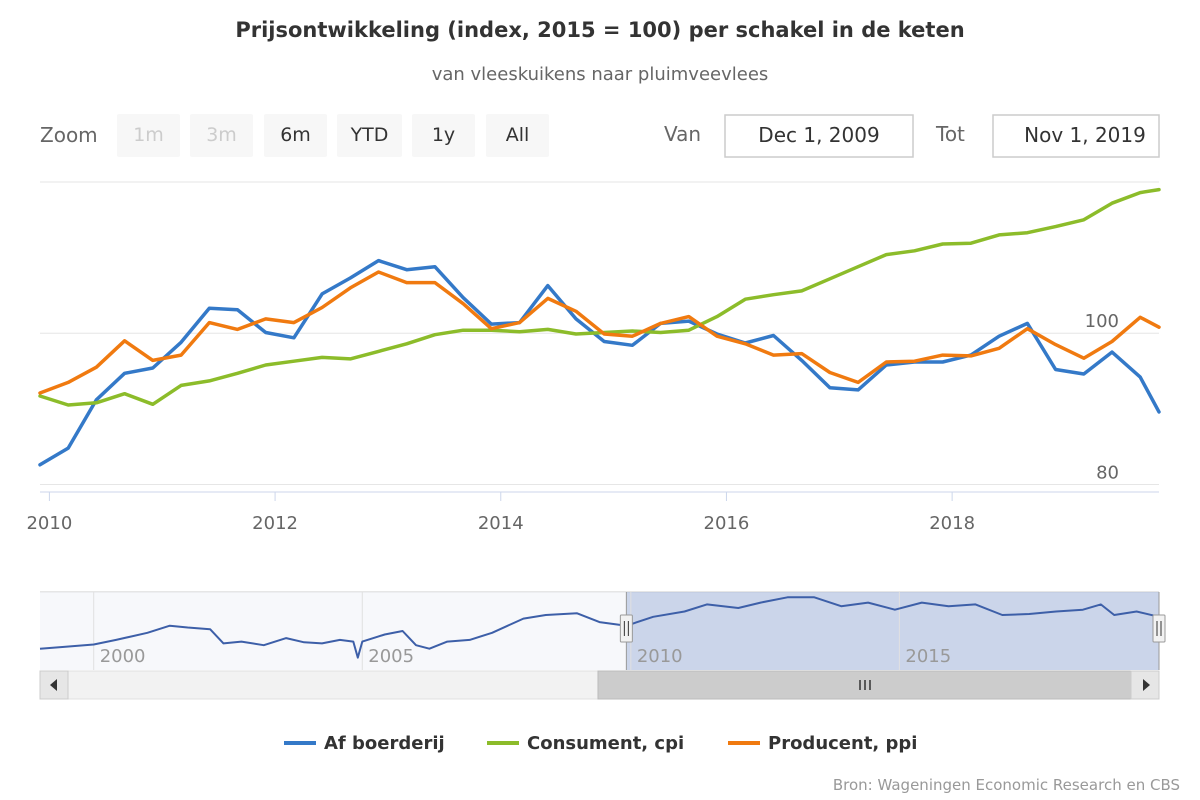 This screenshot has width=1200, height=800. I want to click on zoom-button-6m: 6m, so click(295, 135).